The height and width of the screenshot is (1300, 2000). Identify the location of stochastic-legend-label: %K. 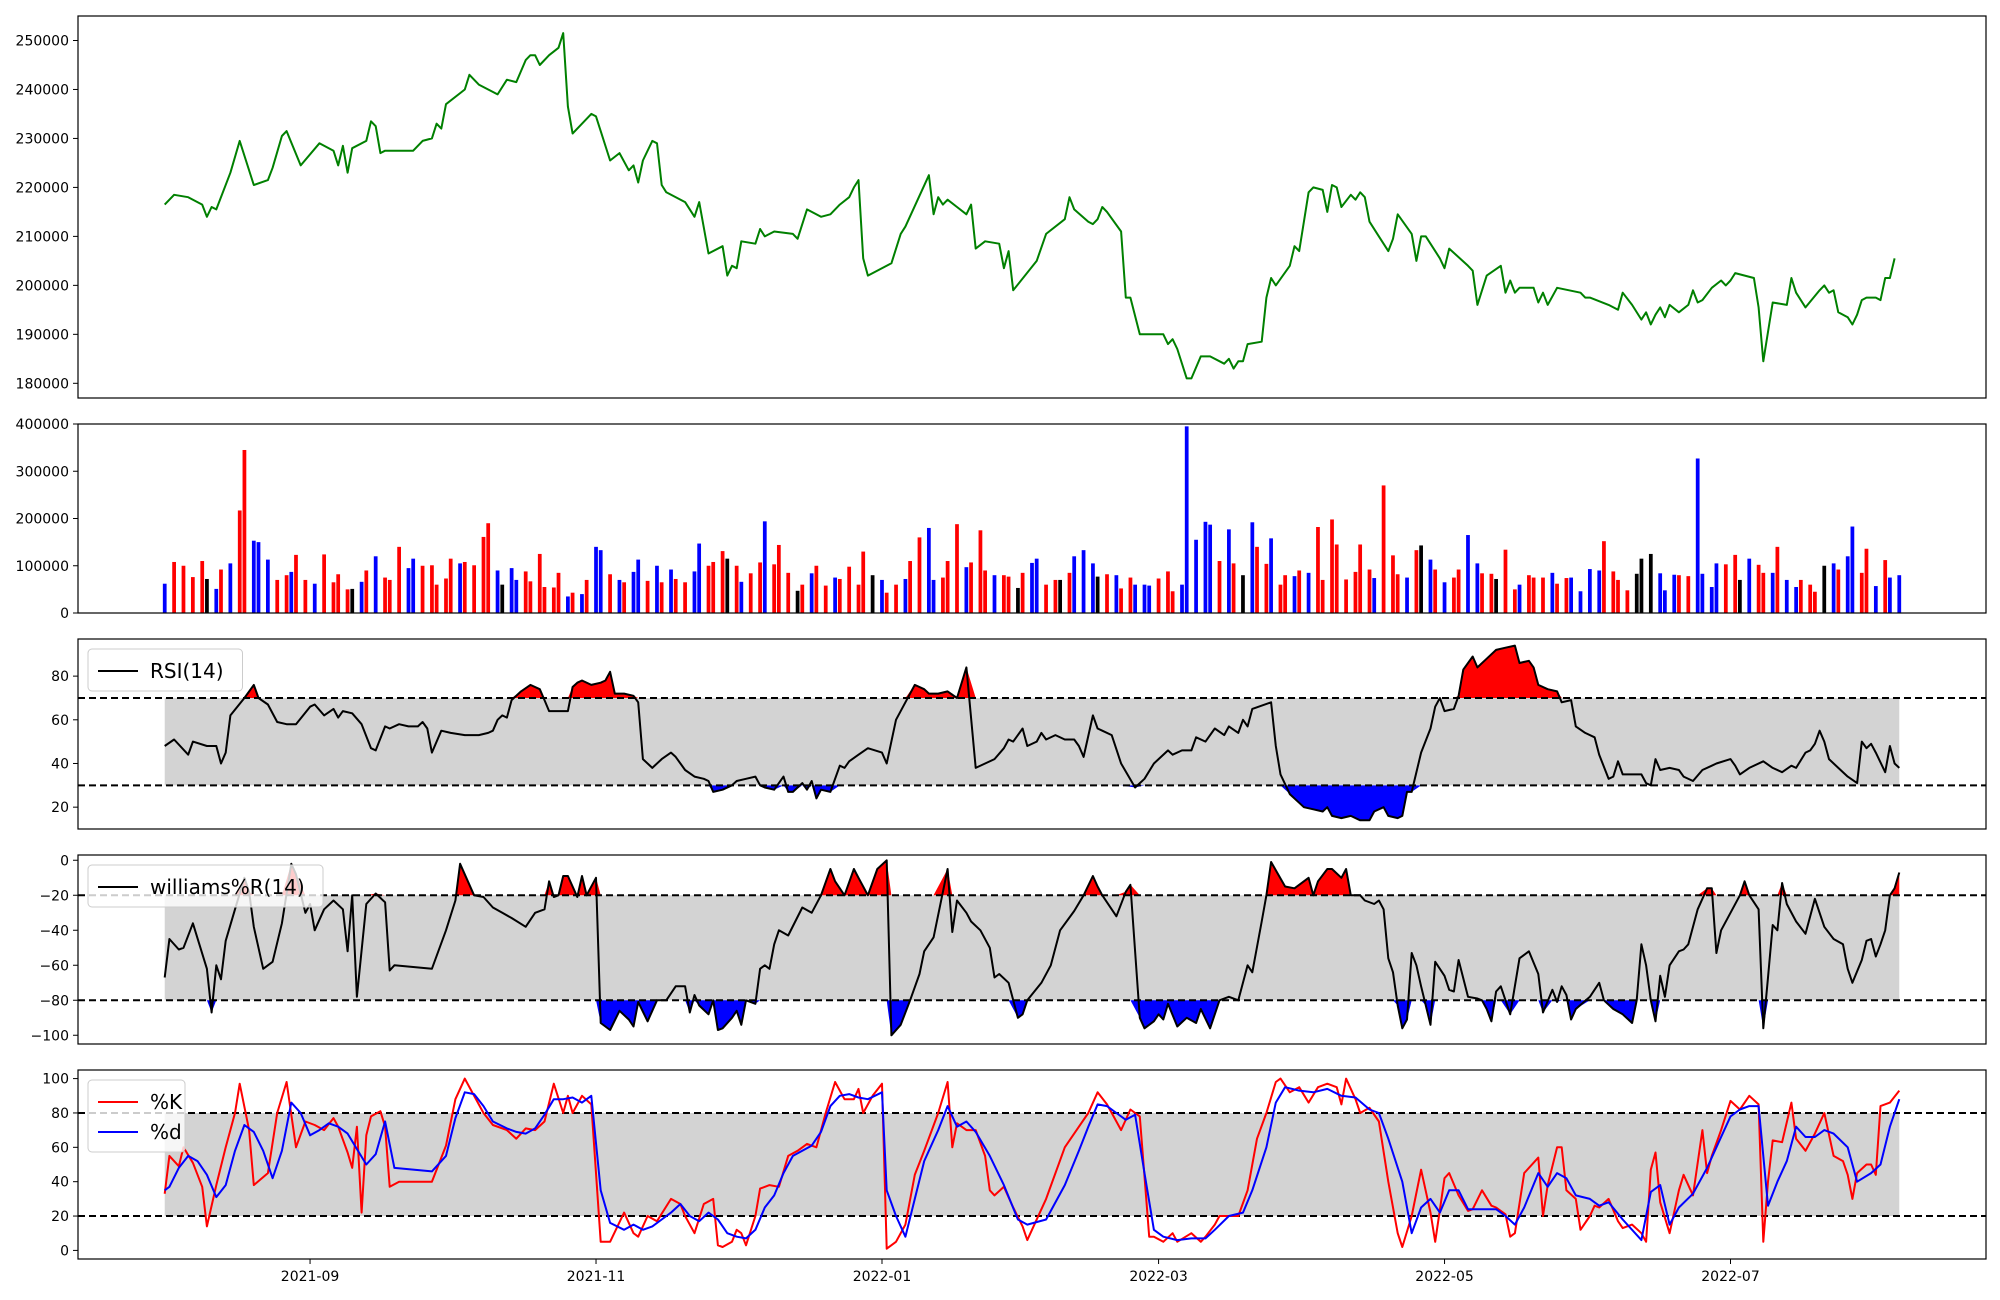
(166, 1102).